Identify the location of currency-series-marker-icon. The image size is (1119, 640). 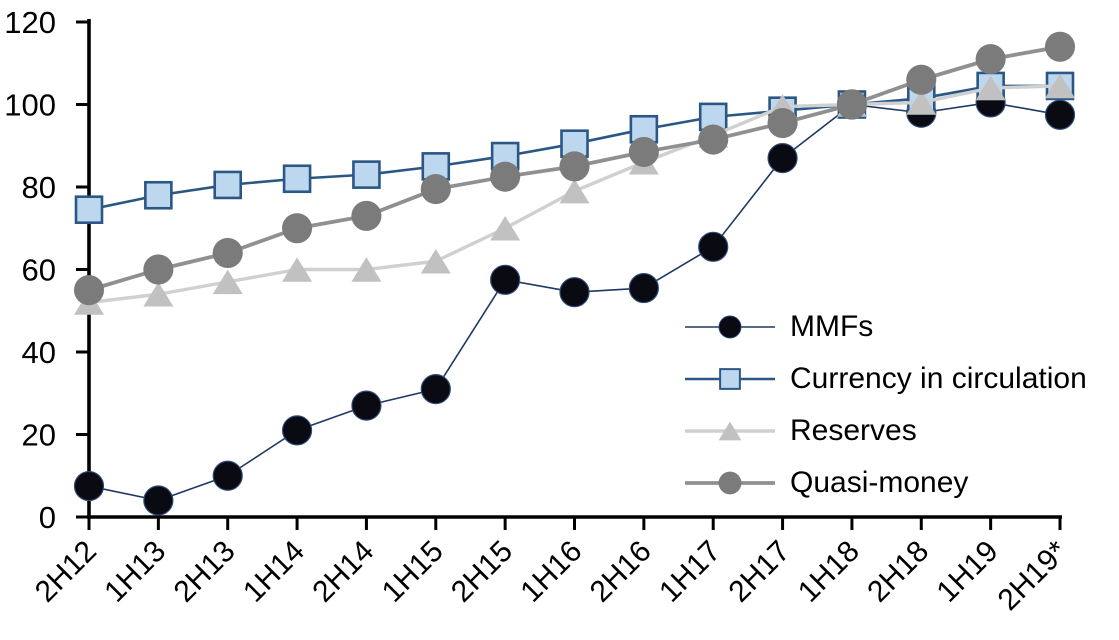
(730, 379).